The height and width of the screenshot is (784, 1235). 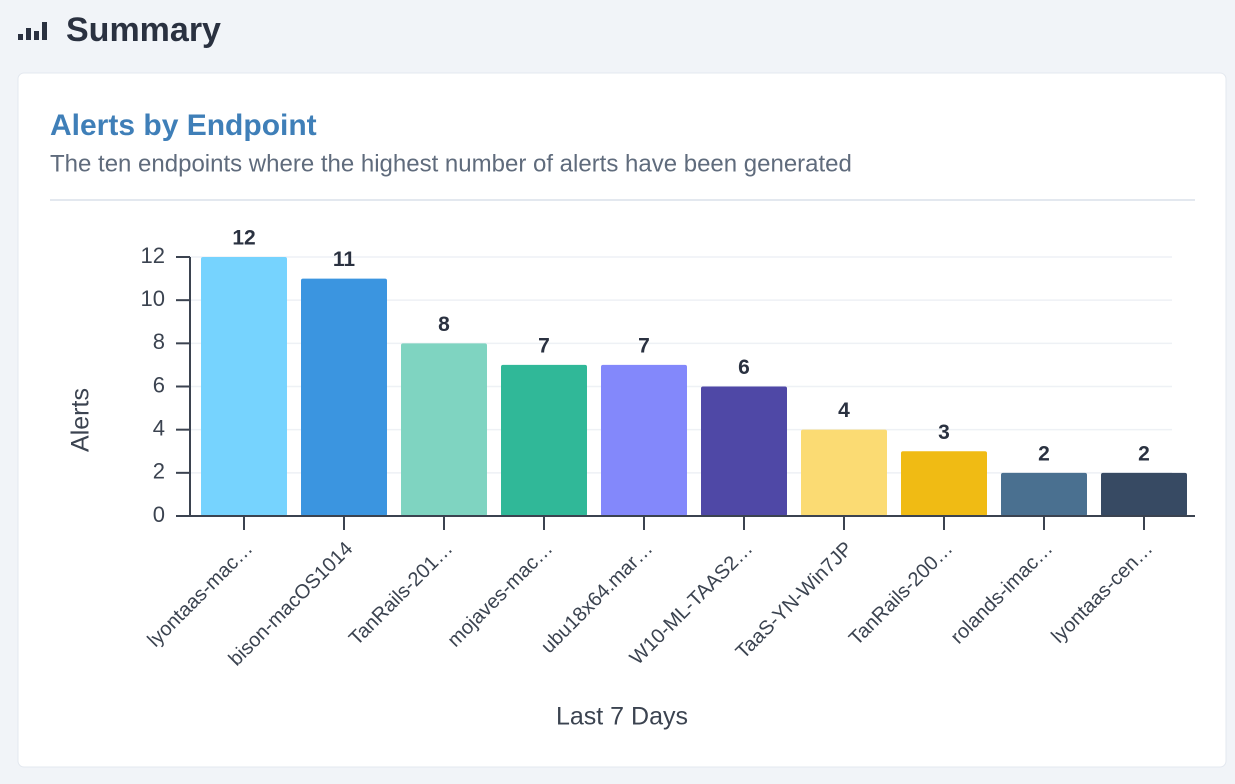 What do you see at coordinates (159, 384) in the screenshot?
I see `y-tick-label: 6` at bounding box center [159, 384].